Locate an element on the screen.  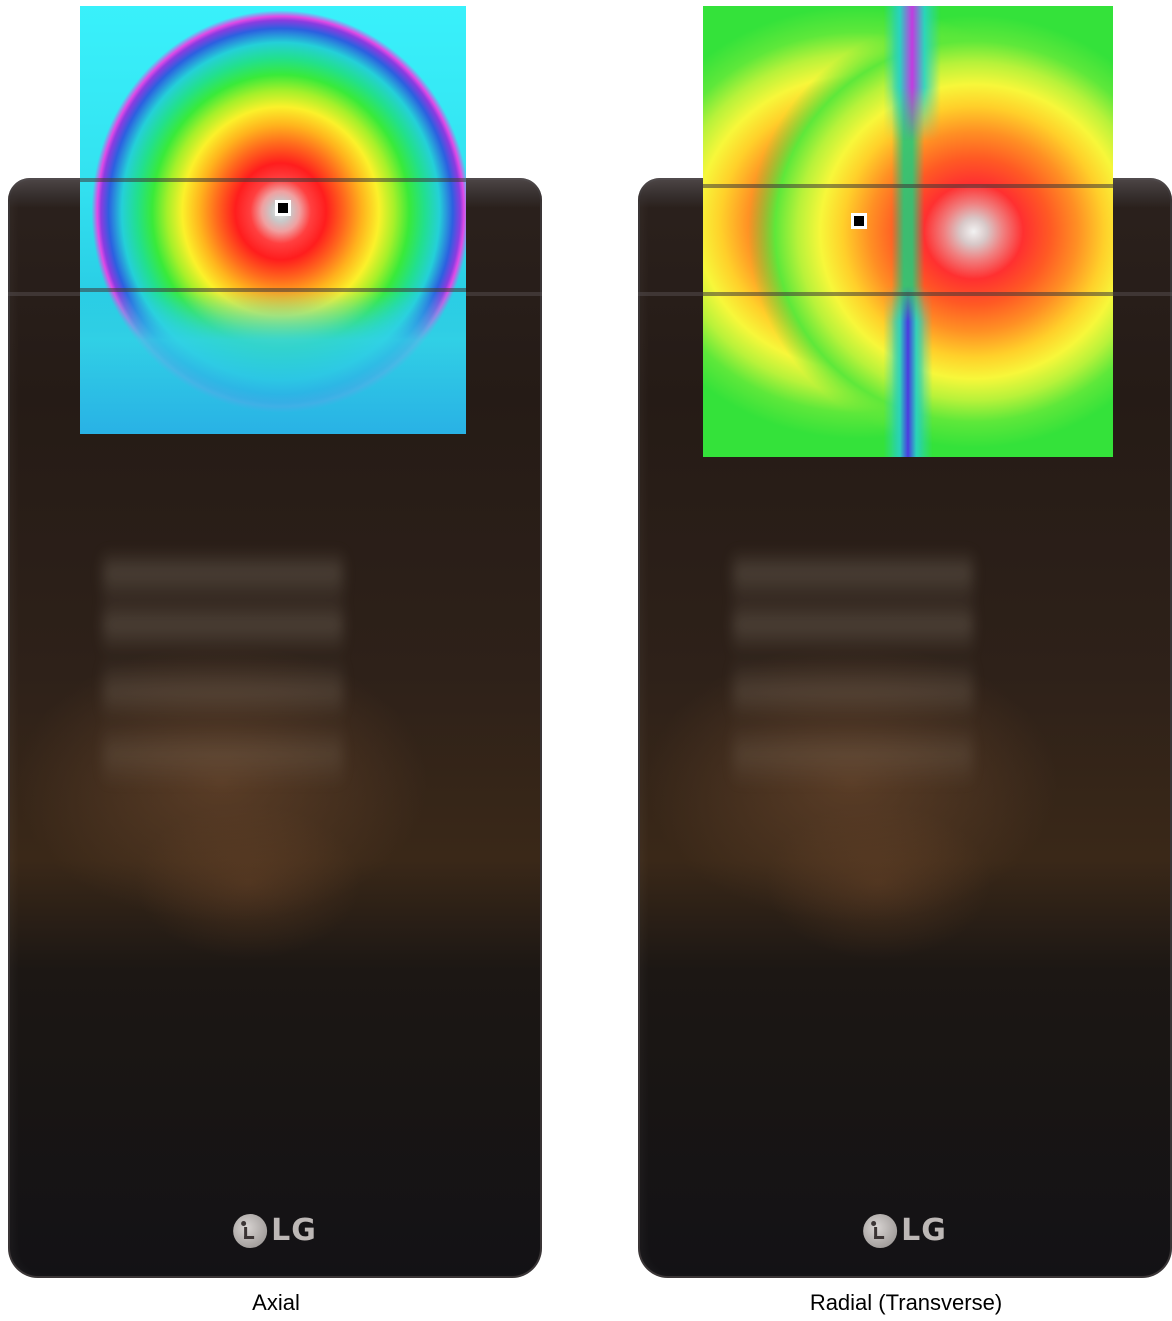
radial-field-heatmap is located at coordinates (908, 231).